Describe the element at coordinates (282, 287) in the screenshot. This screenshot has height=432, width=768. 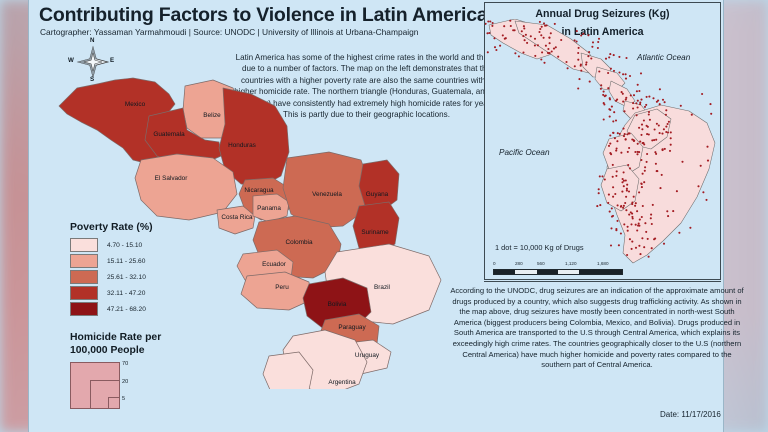
I see `cartogram-country-label: Peru` at that location.